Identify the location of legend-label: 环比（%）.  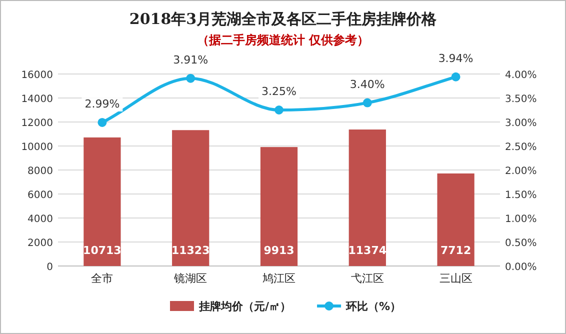
(373, 306).